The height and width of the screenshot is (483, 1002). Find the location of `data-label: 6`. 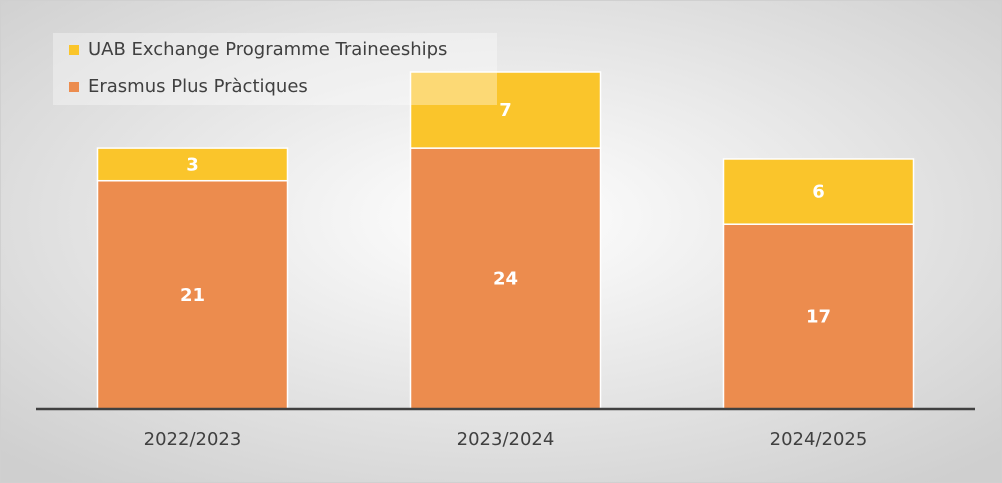

data-label: 6 is located at coordinates (818, 192).